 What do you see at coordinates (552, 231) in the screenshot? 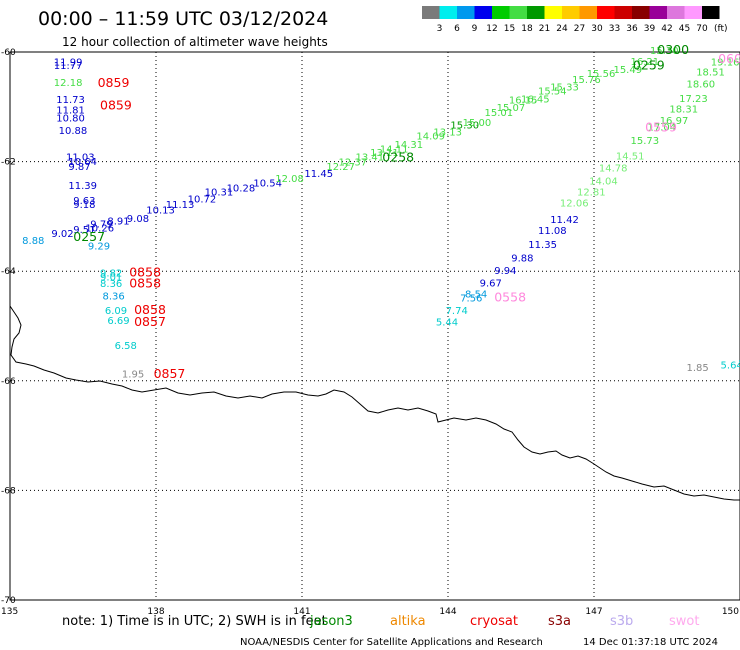
I see `swh-value-label: 11.08` at bounding box center [552, 231].